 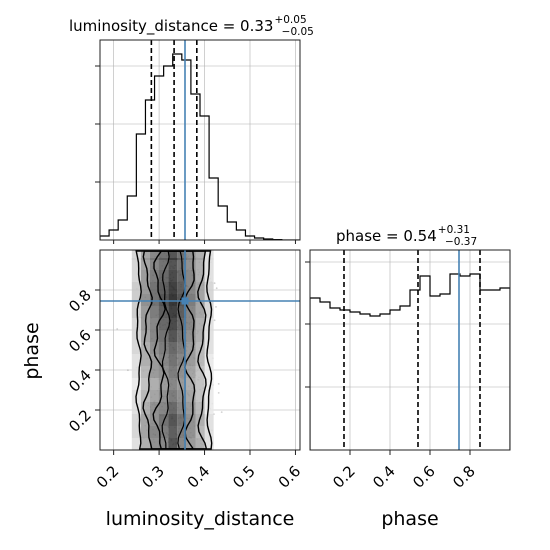 What do you see at coordinates (244, 477) in the screenshot?
I see `x-tick-label: 0.5` at bounding box center [244, 477].